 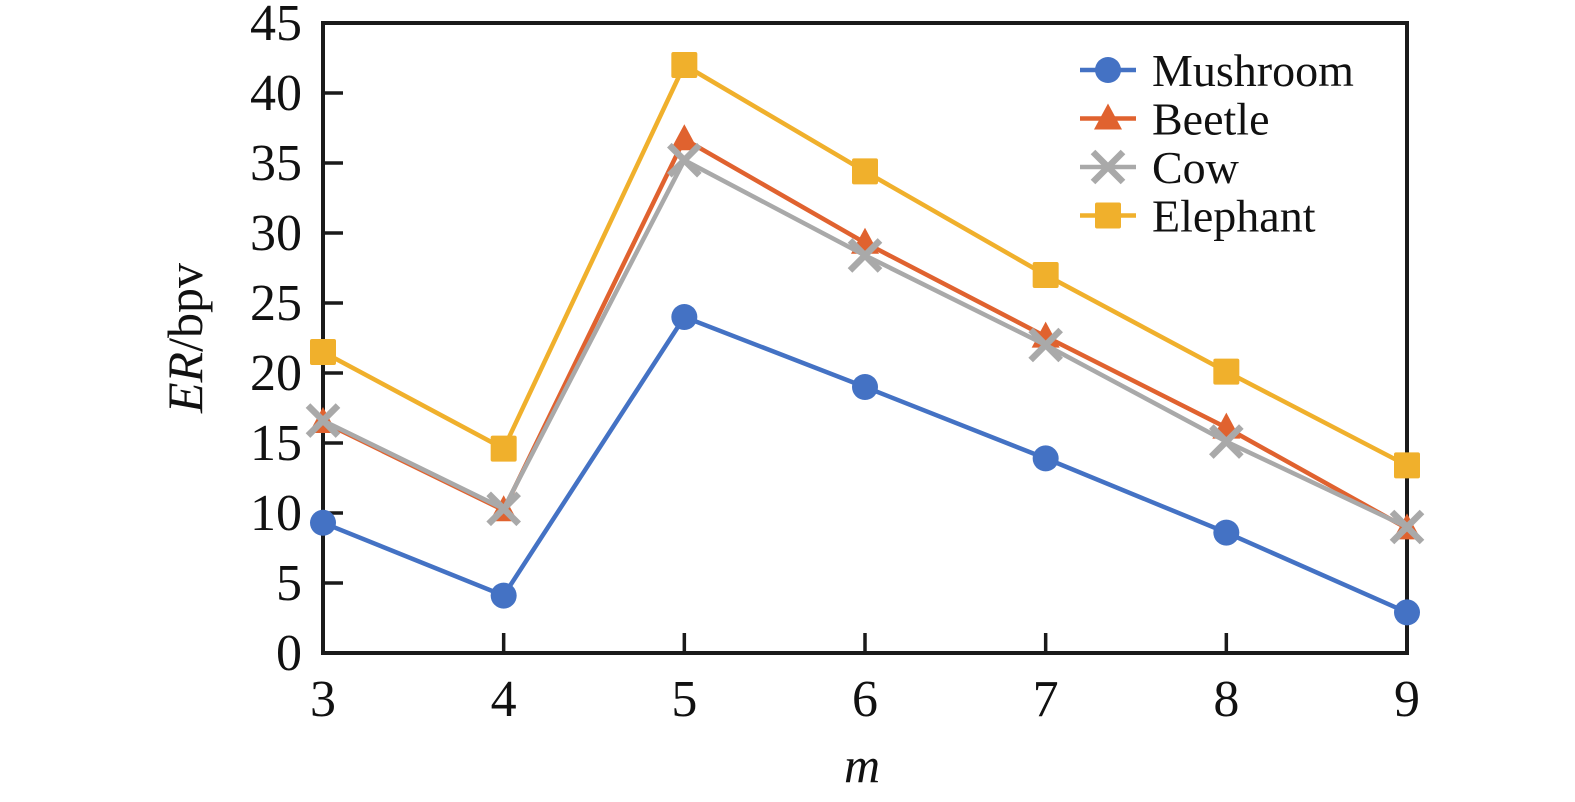 What do you see at coordinates (276, 303) in the screenshot?
I see `y-tick-label: 25` at bounding box center [276, 303].